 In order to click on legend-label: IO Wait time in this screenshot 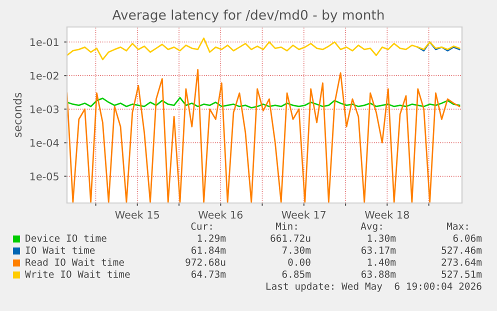, I will do `click(60, 250)`.